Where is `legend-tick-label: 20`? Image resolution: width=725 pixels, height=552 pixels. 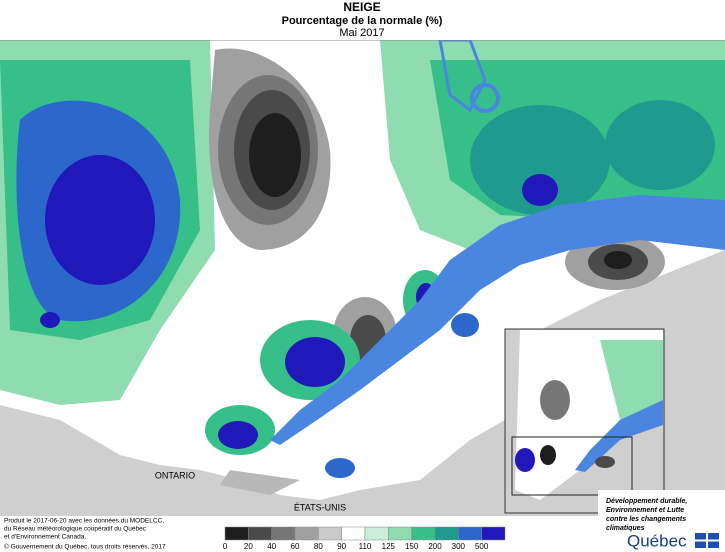
legend-tick-label: 20 is located at coordinates (248, 546).